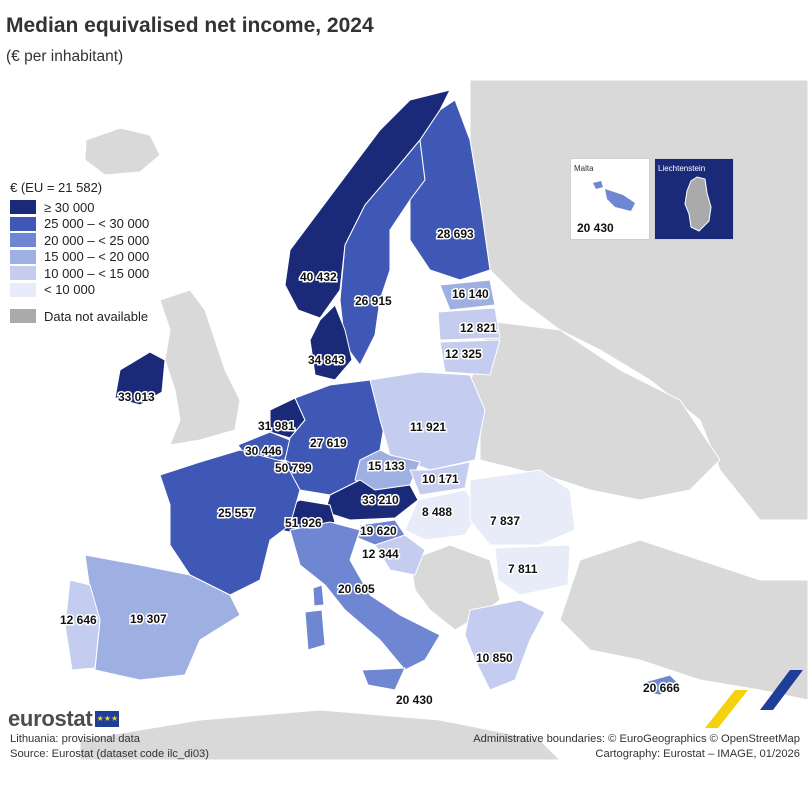  What do you see at coordinates (136, 397) in the screenshot?
I see `value-ireland: 33 013` at bounding box center [136, 397].